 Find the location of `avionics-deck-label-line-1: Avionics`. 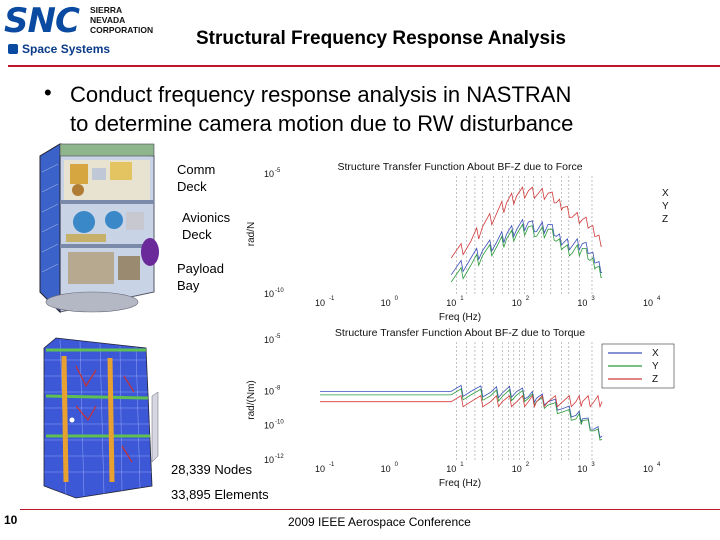

avionics-deck-label-line-1: Avionics is located at coordinates (206, 217).